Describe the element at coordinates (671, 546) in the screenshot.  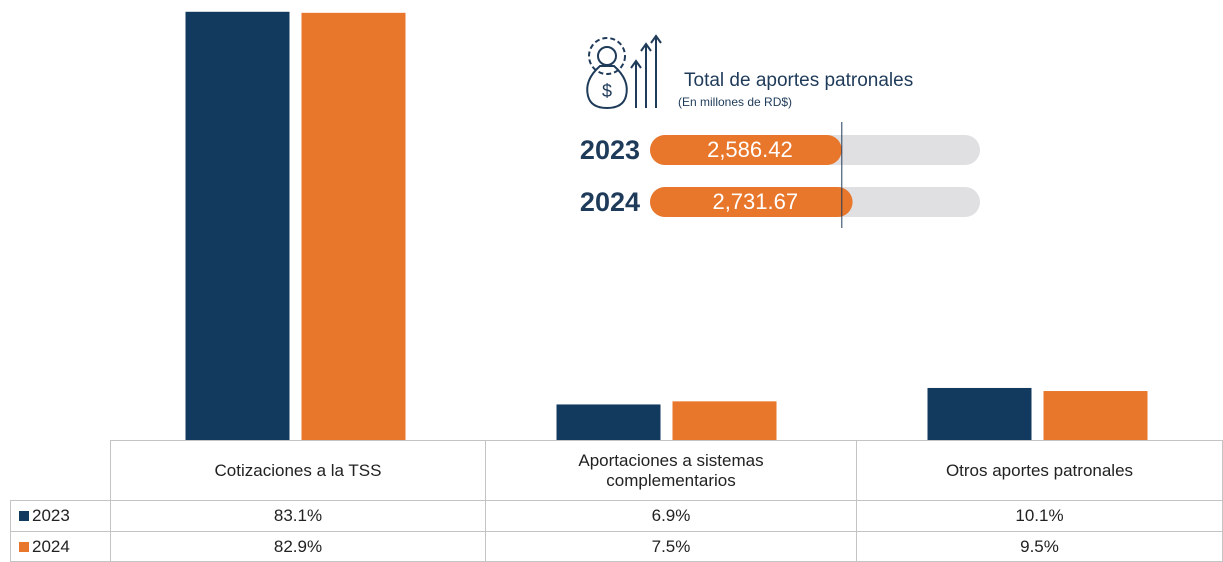
I see `data-label: 7.5%` at that location.